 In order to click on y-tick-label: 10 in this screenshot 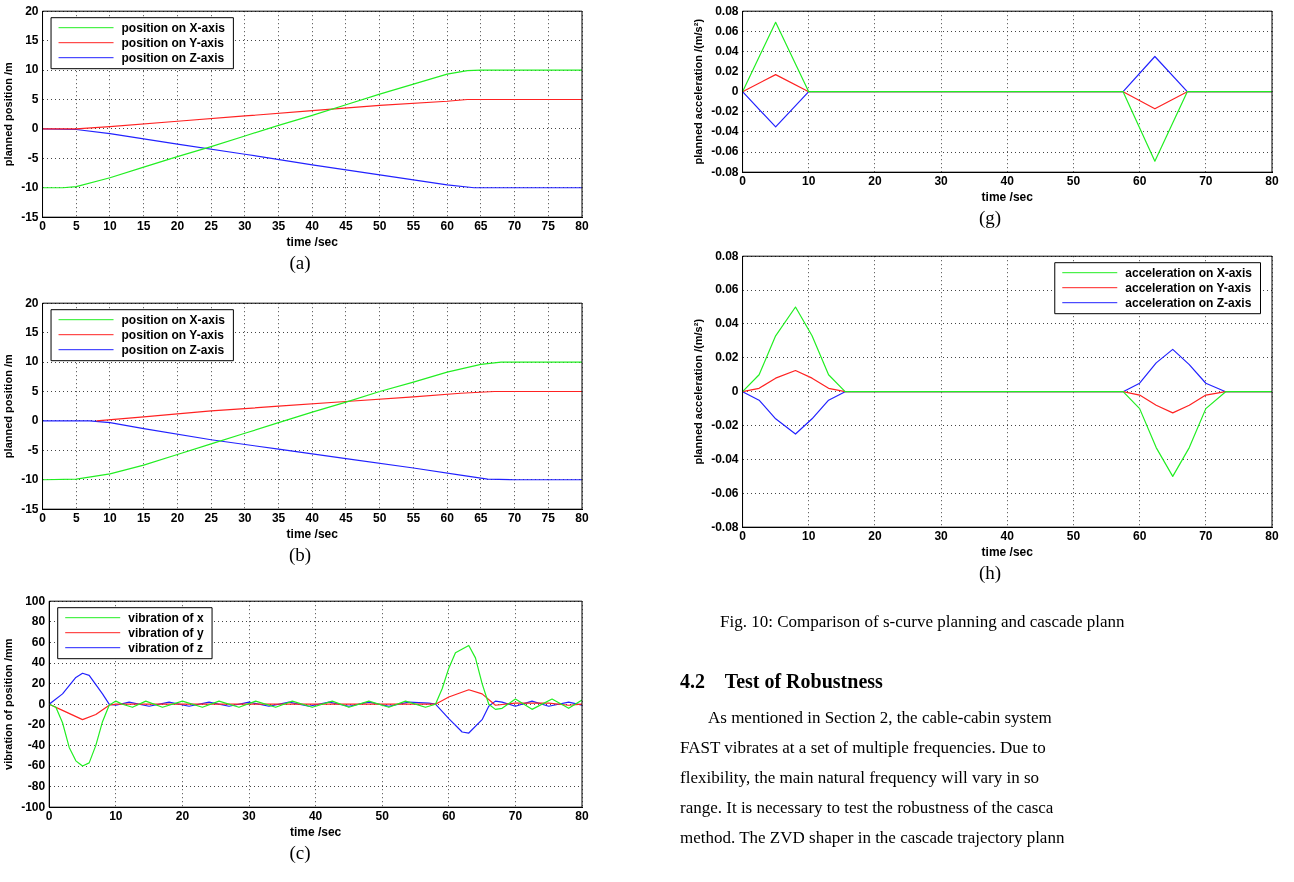, I will do `click(32, 361)`.